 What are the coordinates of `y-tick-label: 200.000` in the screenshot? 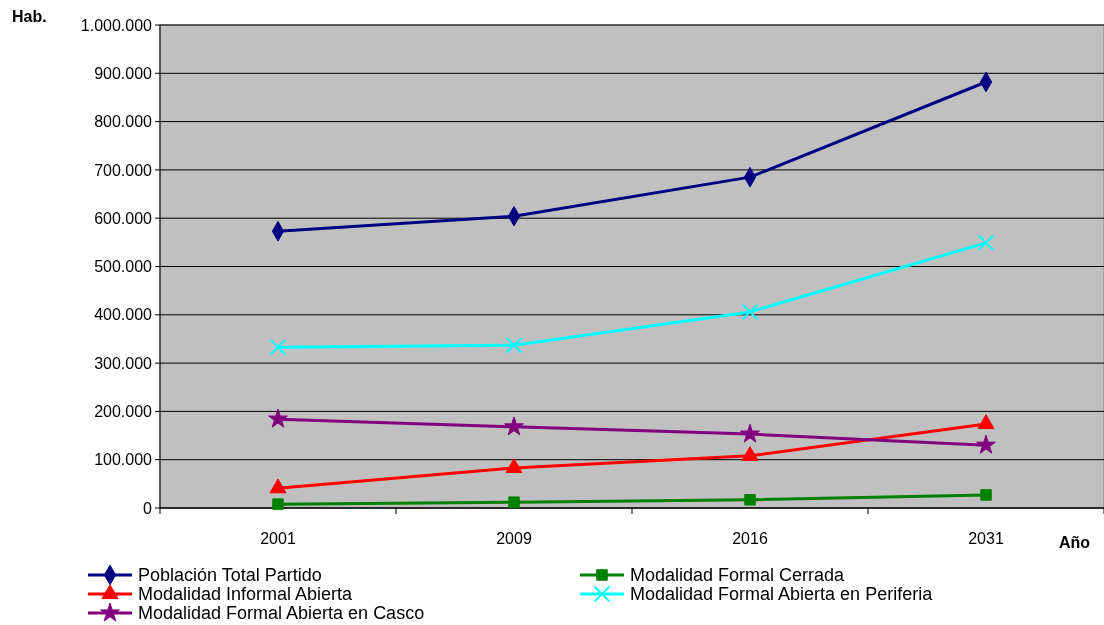 It's located at (123, 411).